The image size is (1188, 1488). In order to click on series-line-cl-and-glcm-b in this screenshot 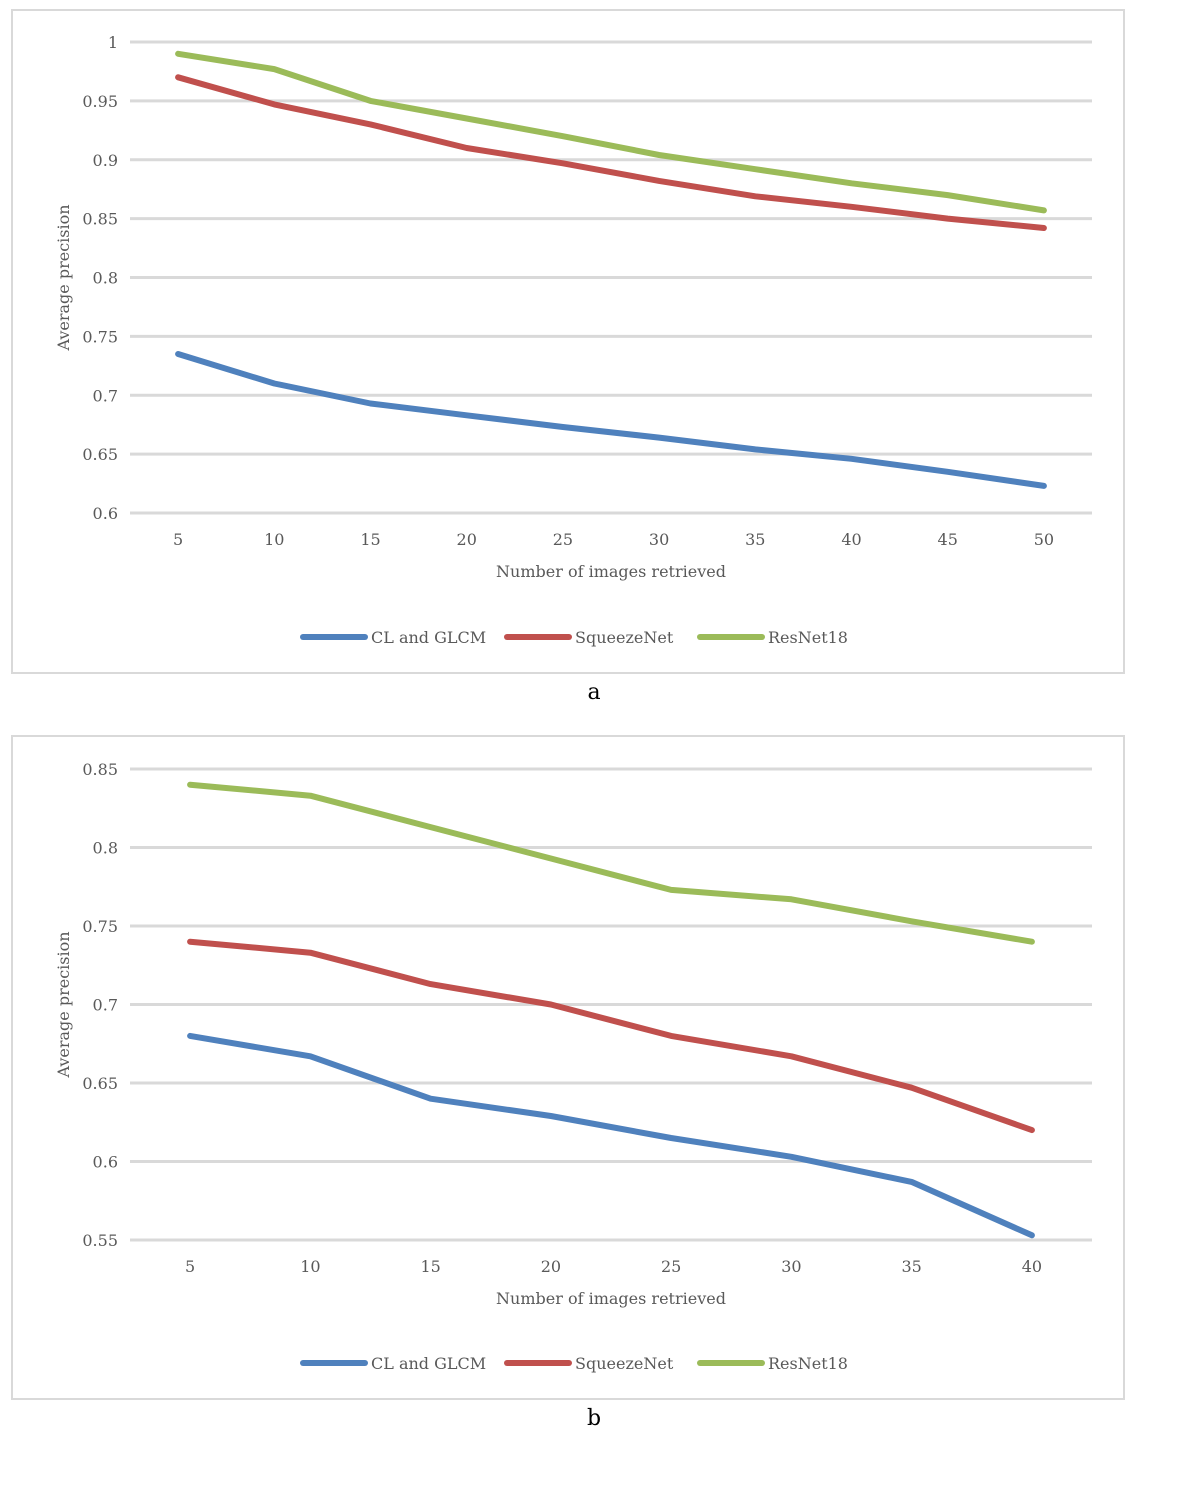, I will do `click(611, 1135)`.